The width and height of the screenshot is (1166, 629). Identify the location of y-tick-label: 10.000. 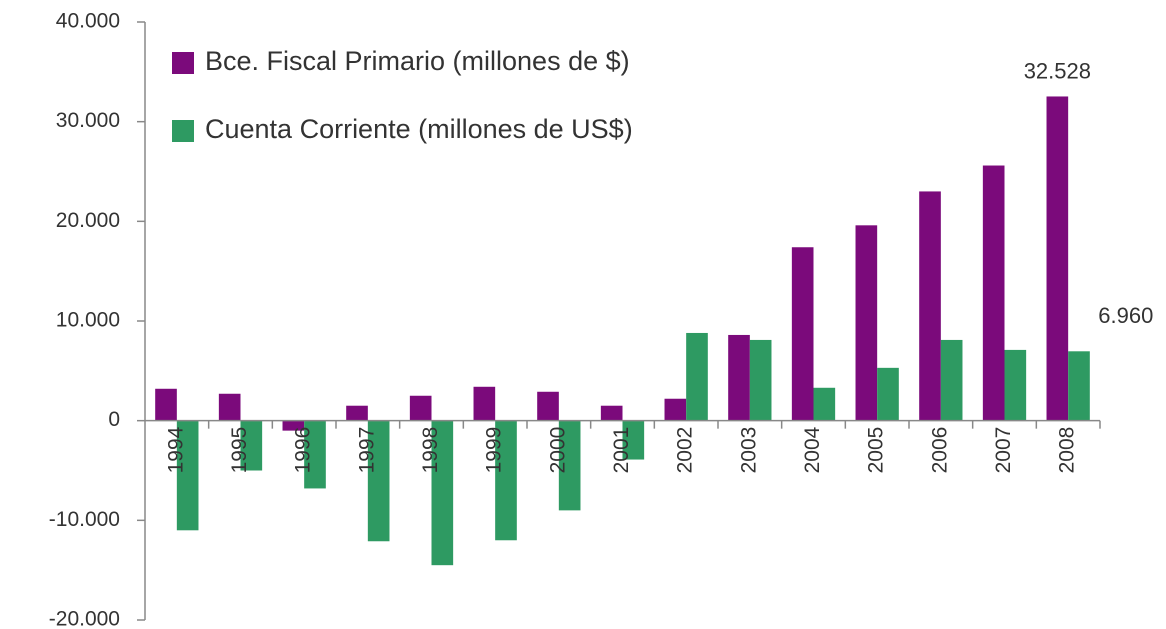
(88, 320).